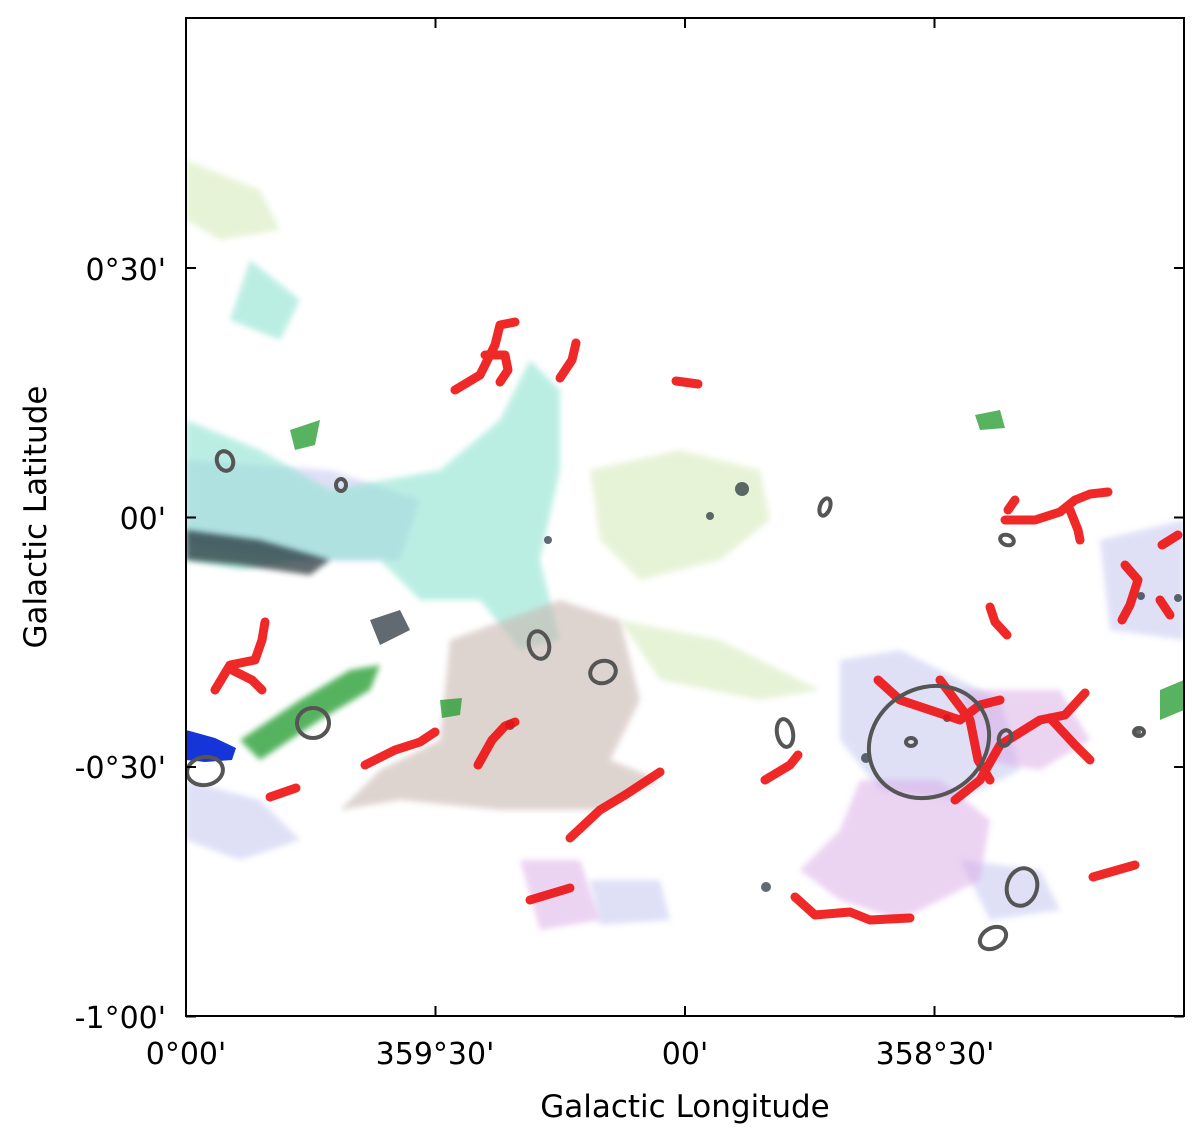 This screenshot has width=1200, height=1134. What do you see at coordinates (685, 1107) in the screenshot?
I see `x-axis-label: Galactic Longitude` at bounding box center [685, 1107].